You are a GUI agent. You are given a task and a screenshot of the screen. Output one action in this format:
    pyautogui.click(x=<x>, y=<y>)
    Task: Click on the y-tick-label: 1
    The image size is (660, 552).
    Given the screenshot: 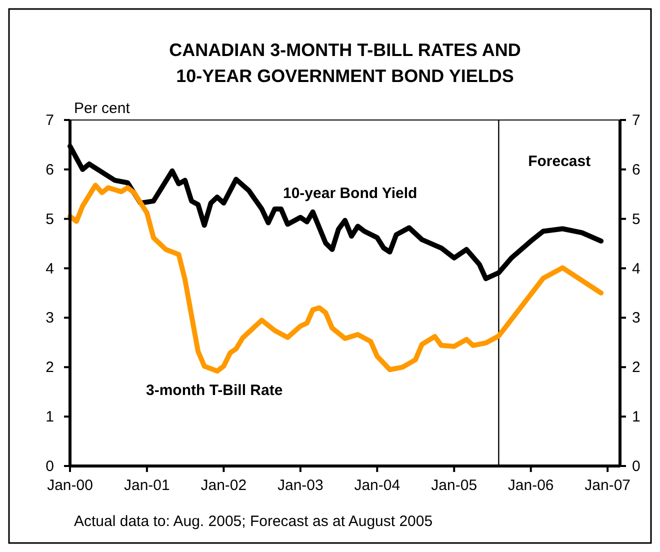 What is the action you would take?
    pyautogui.click(x=50, y=417)
    